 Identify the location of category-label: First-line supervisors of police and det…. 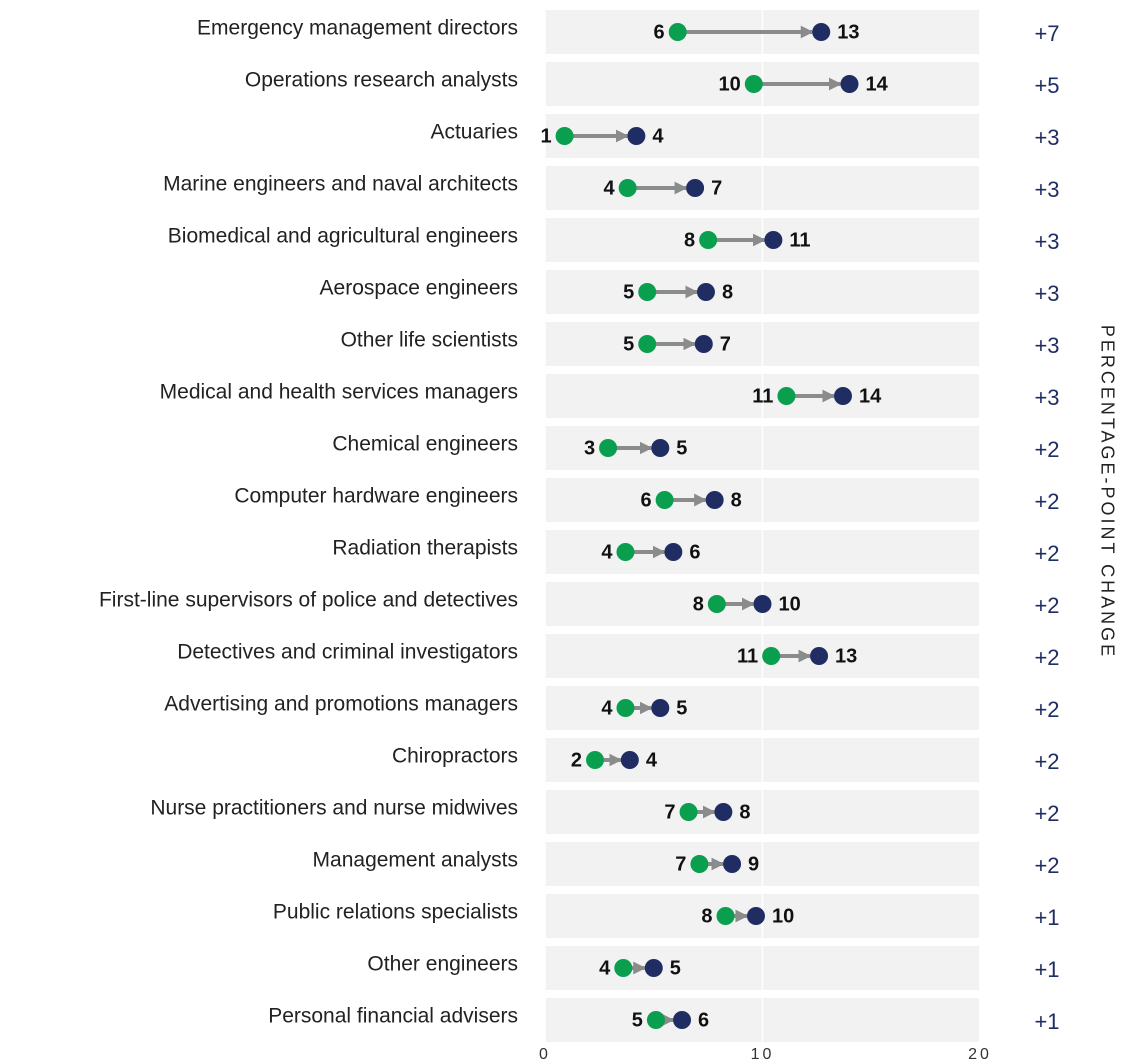
(308, 600).